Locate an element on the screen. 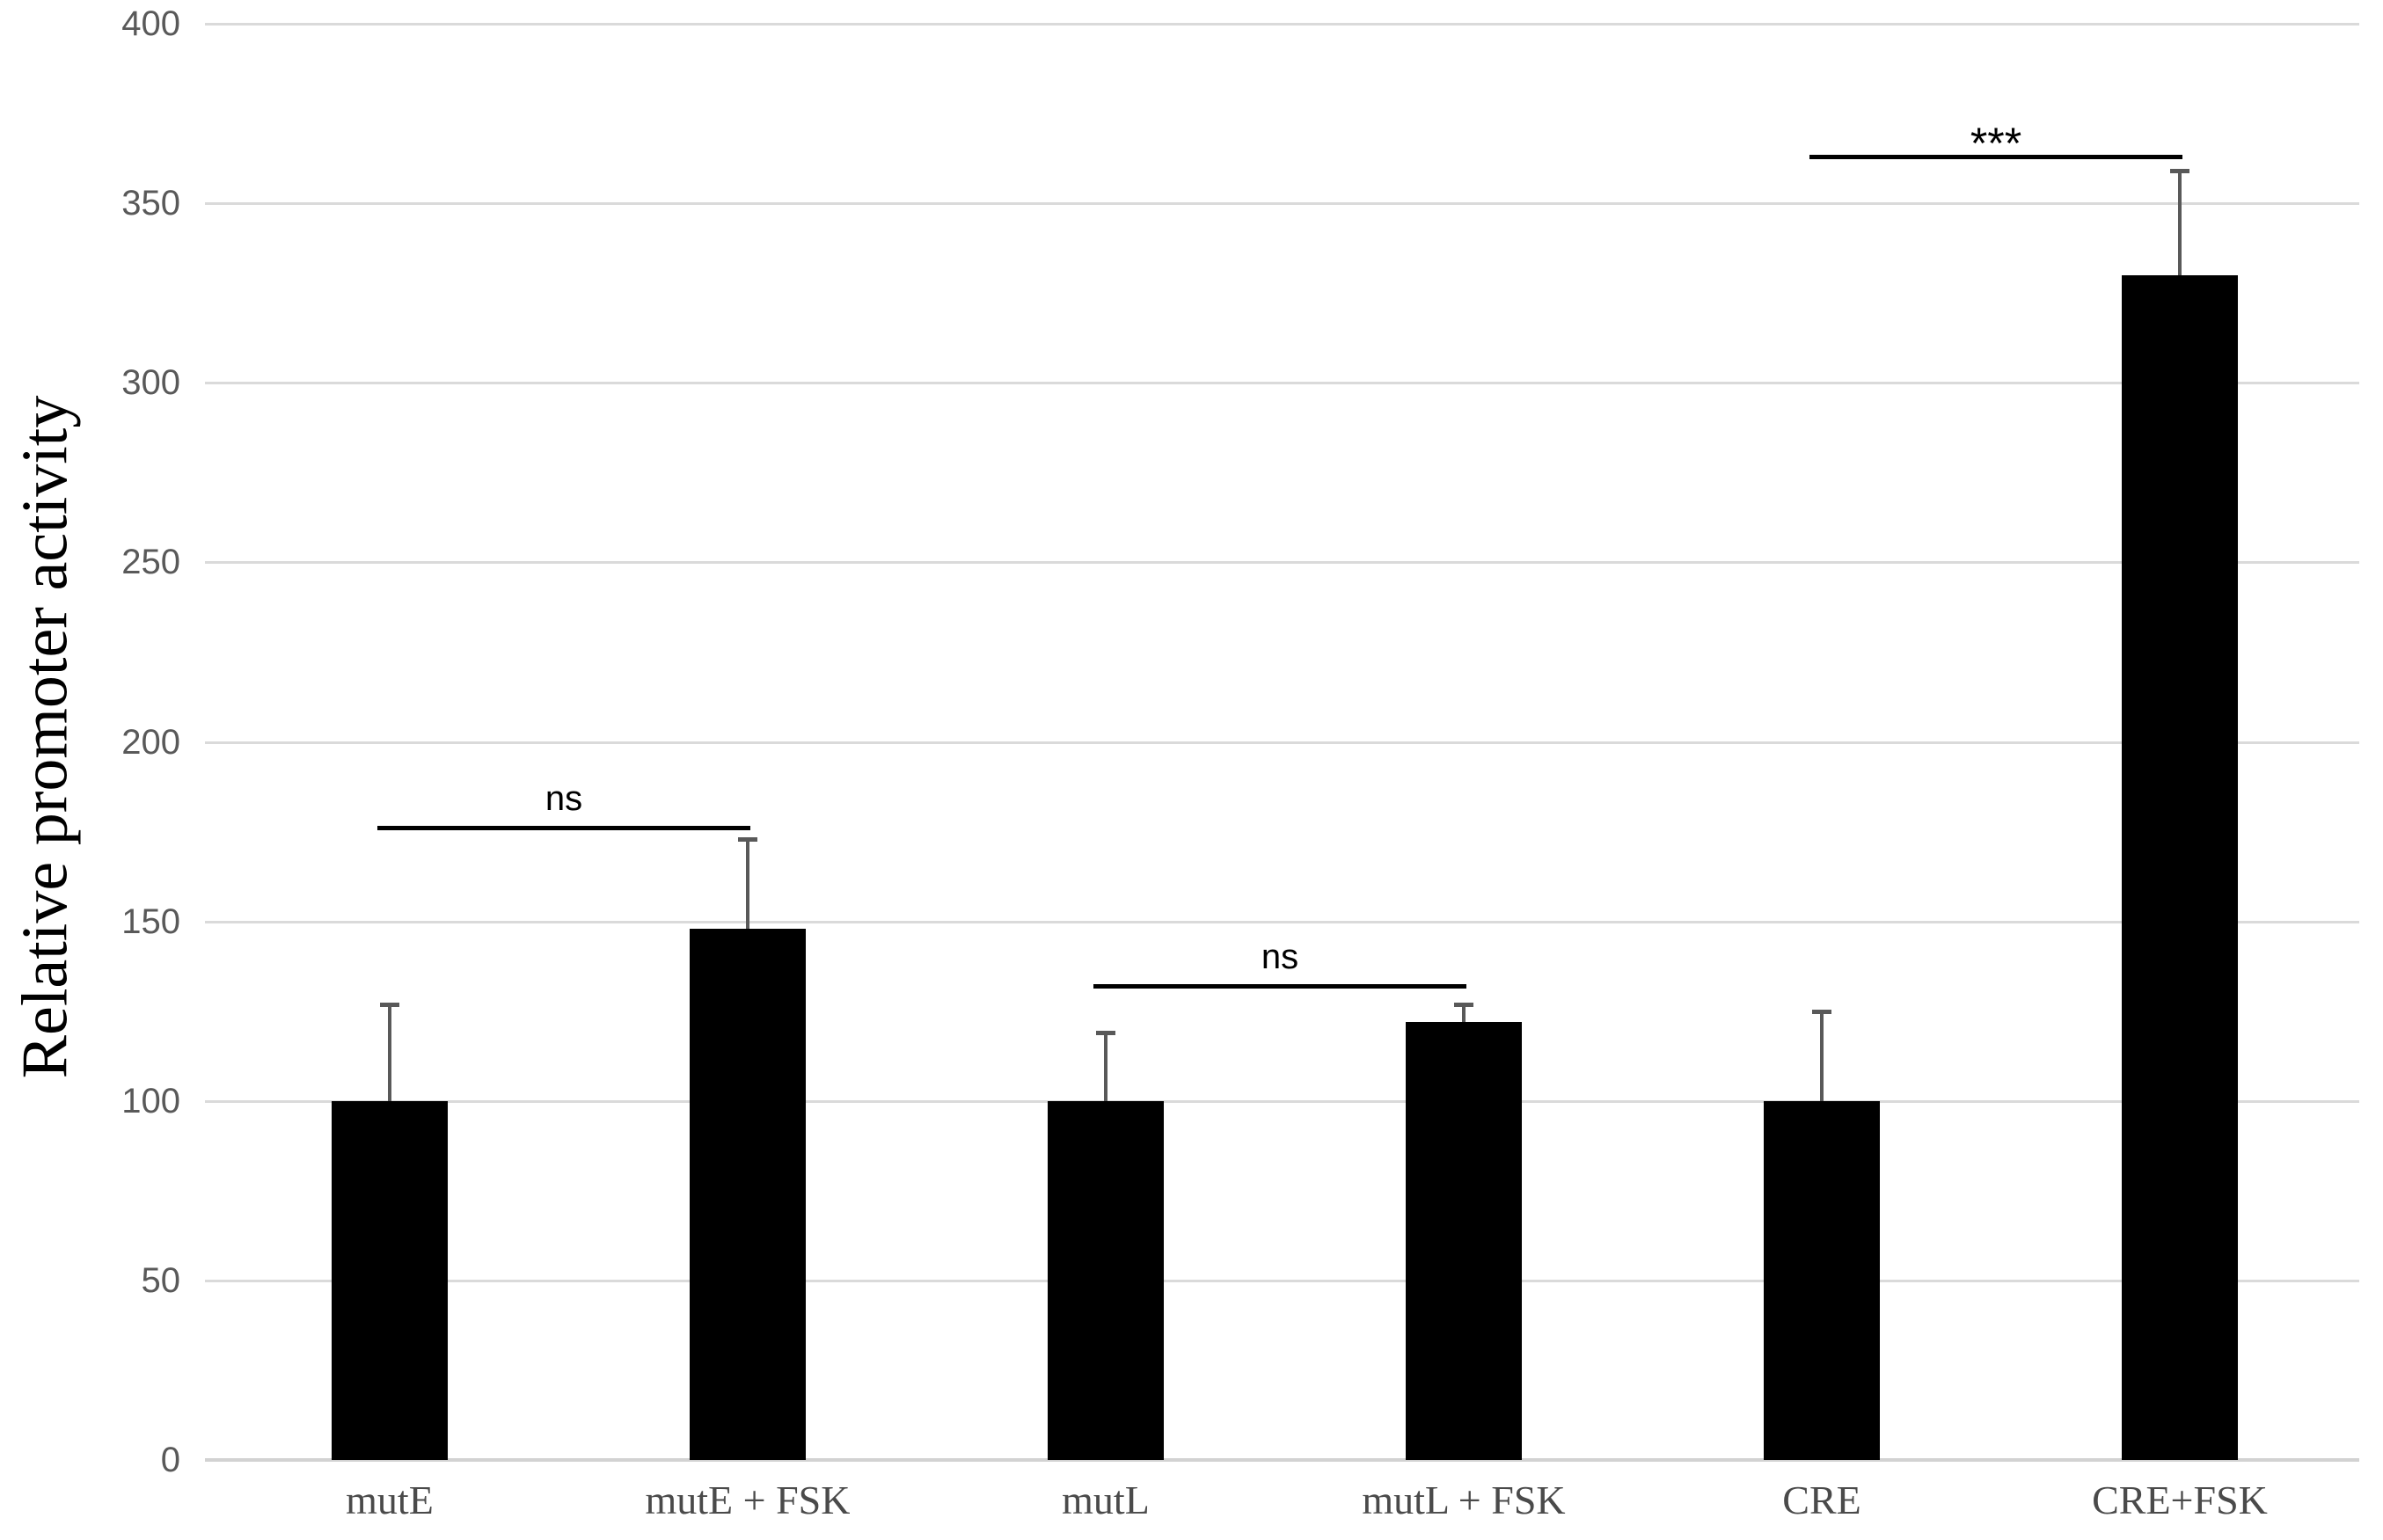  x-axis-line is located at coordinates (1282, 1460).